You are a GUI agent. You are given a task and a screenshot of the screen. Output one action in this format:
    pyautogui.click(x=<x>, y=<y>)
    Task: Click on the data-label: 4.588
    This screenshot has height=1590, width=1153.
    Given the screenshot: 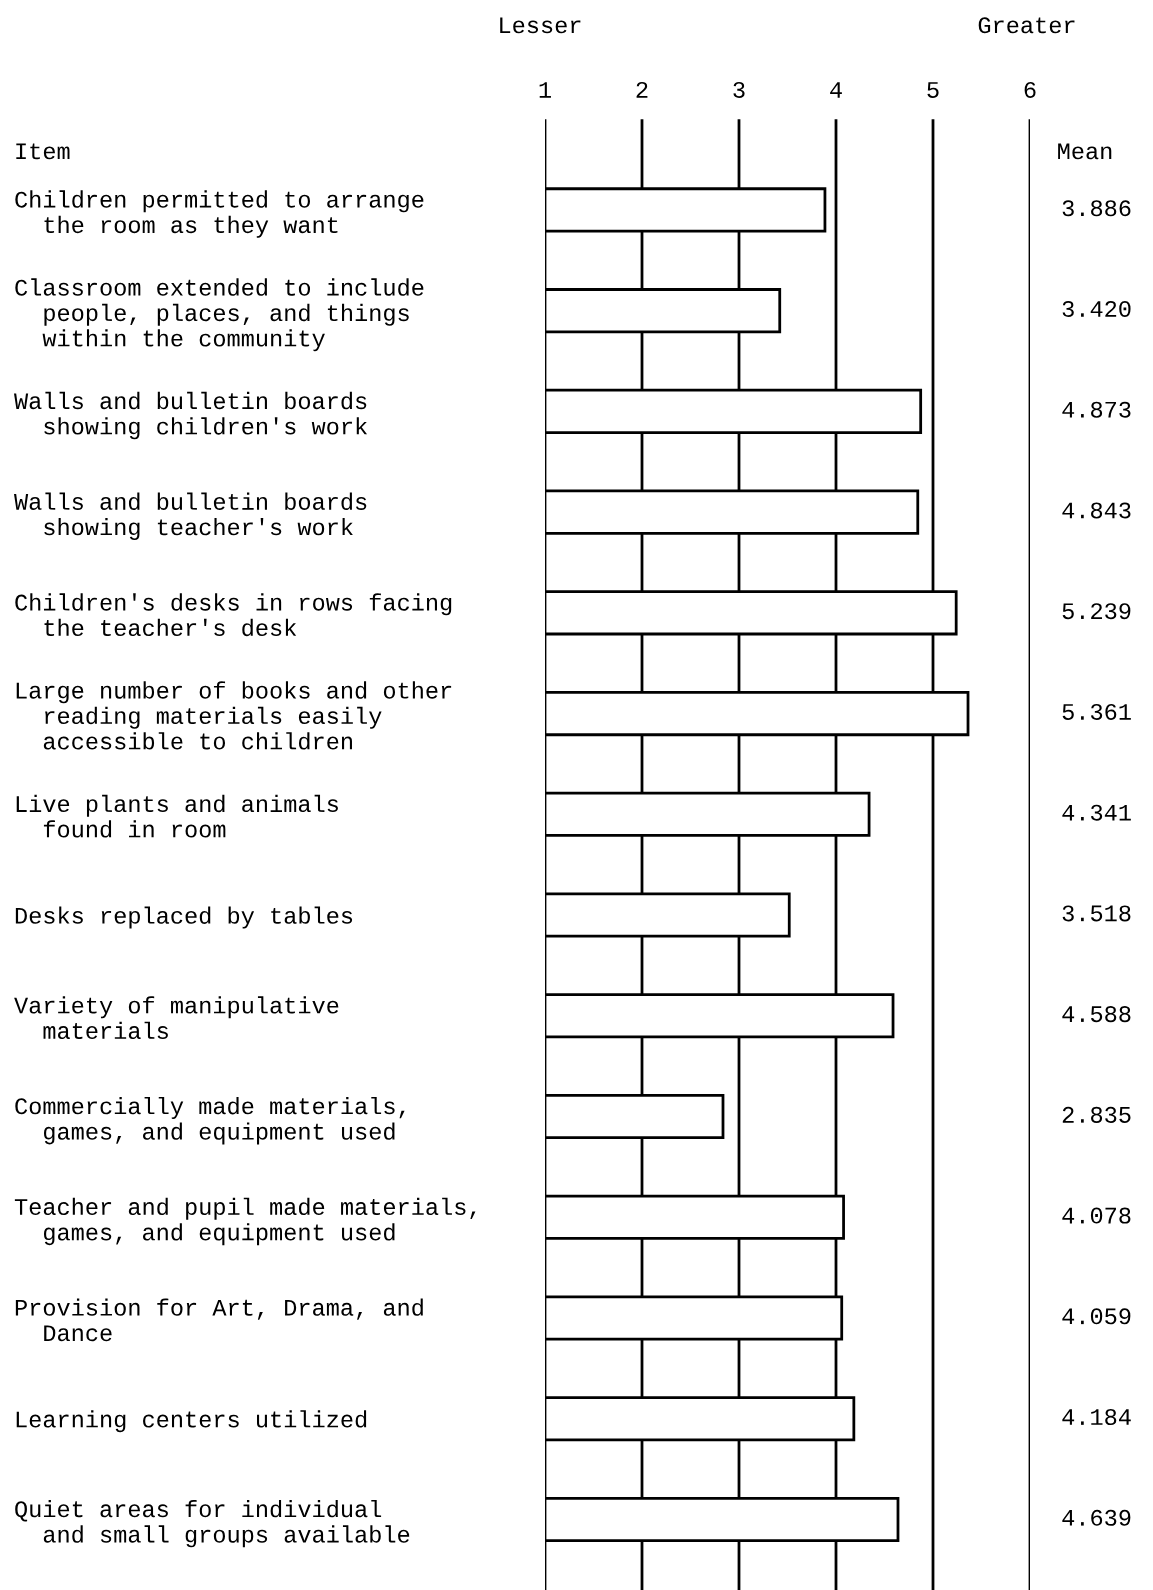 What is the action you would take?
    pyautogui.click(x=1096, y=1014)
    